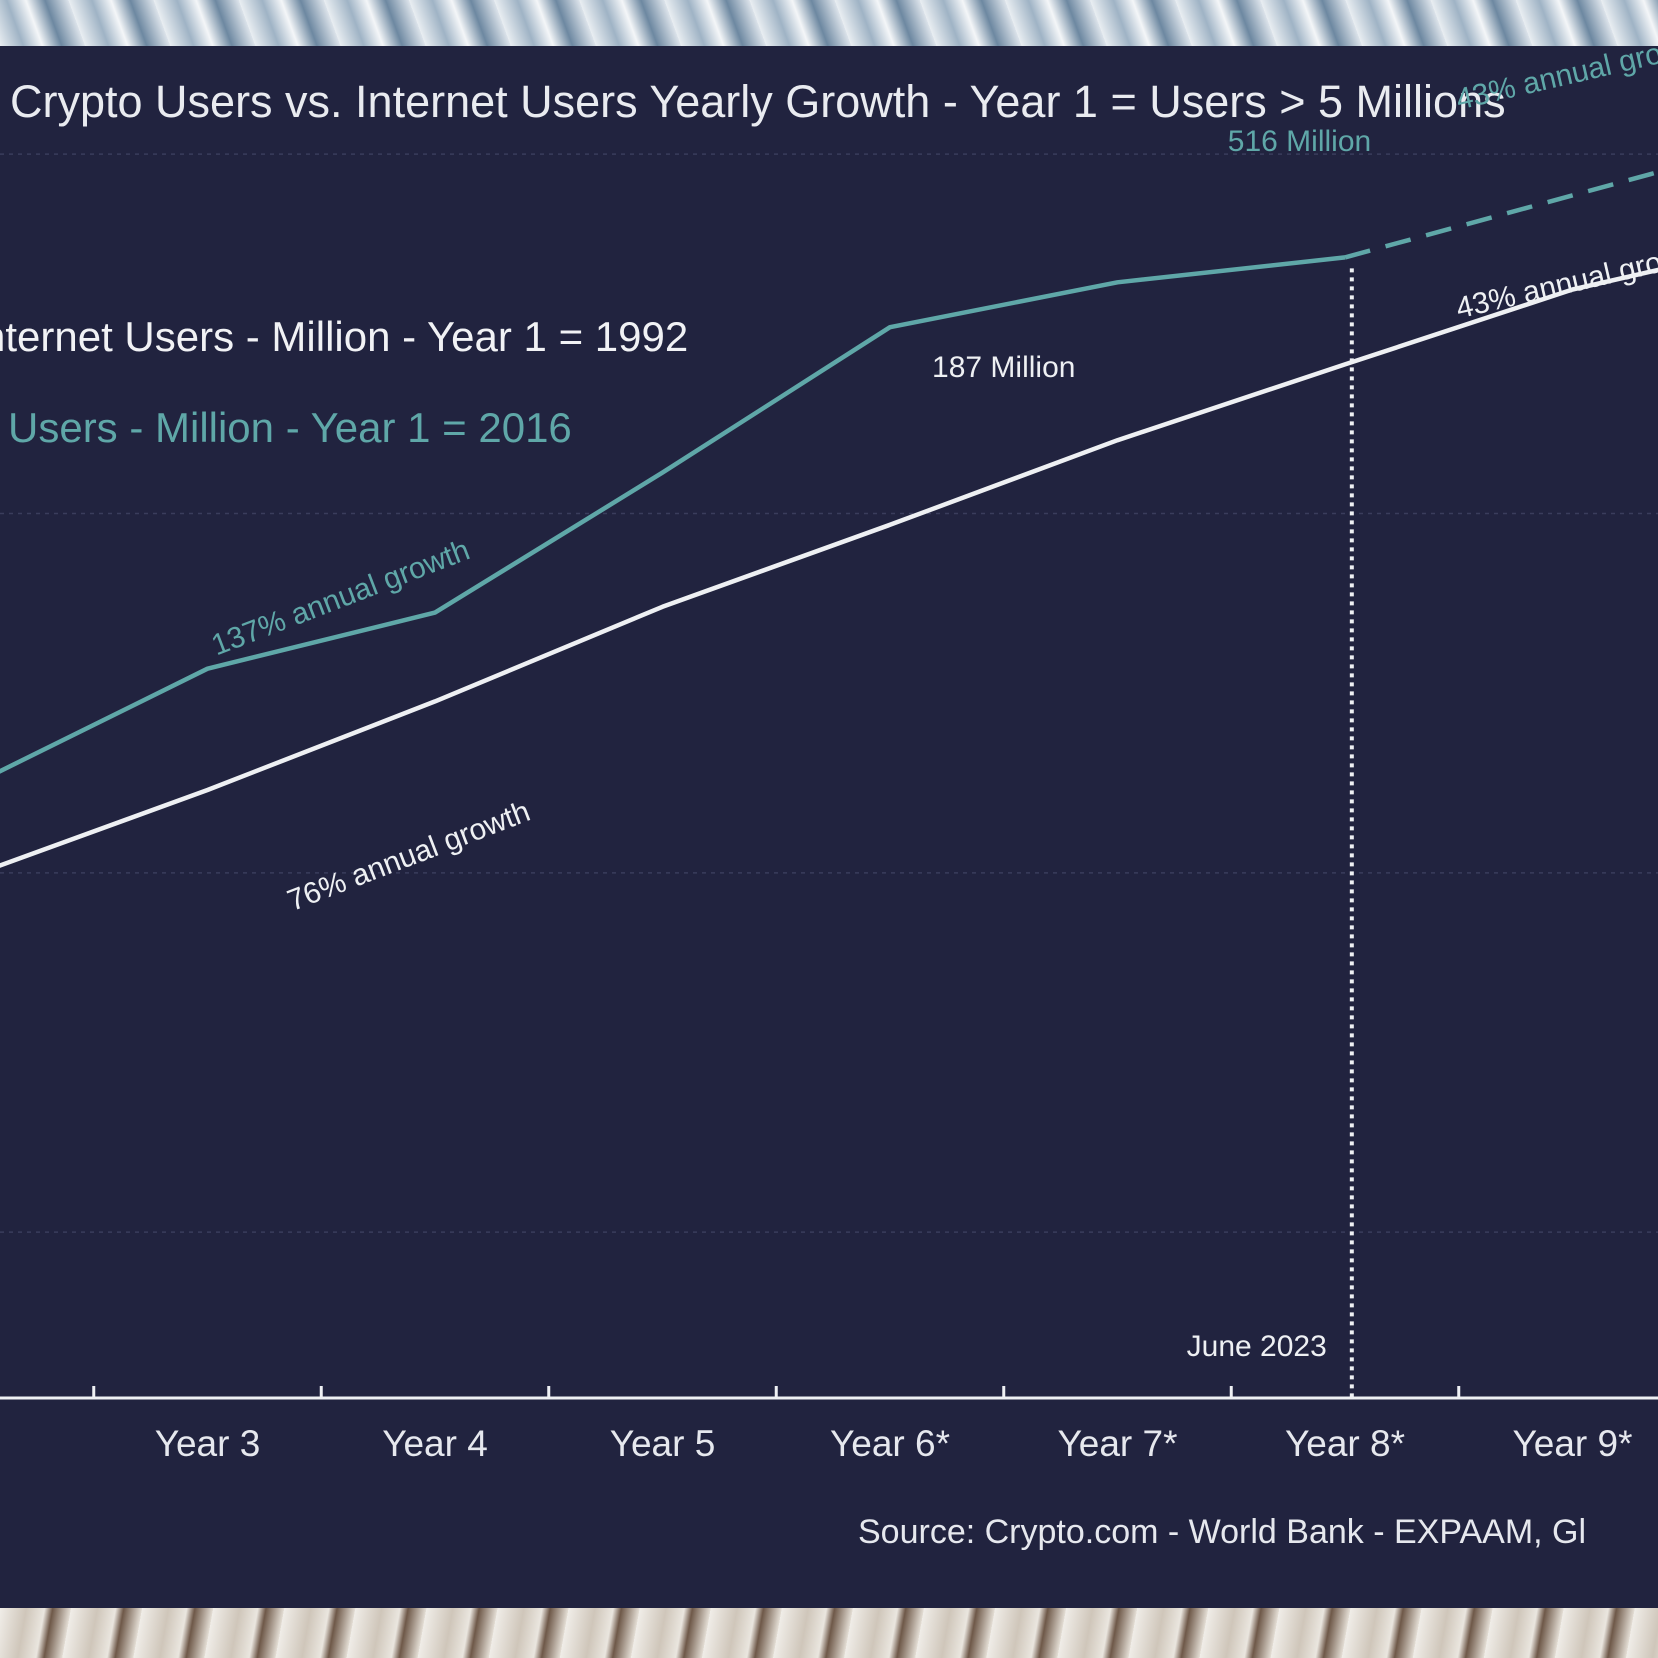 The image size is (1658, 1658). What do you see at coordinates (409, 856) in the screenshot?
I see `internet-annotation: 76% annual growth` at bounding box center [409, 856].